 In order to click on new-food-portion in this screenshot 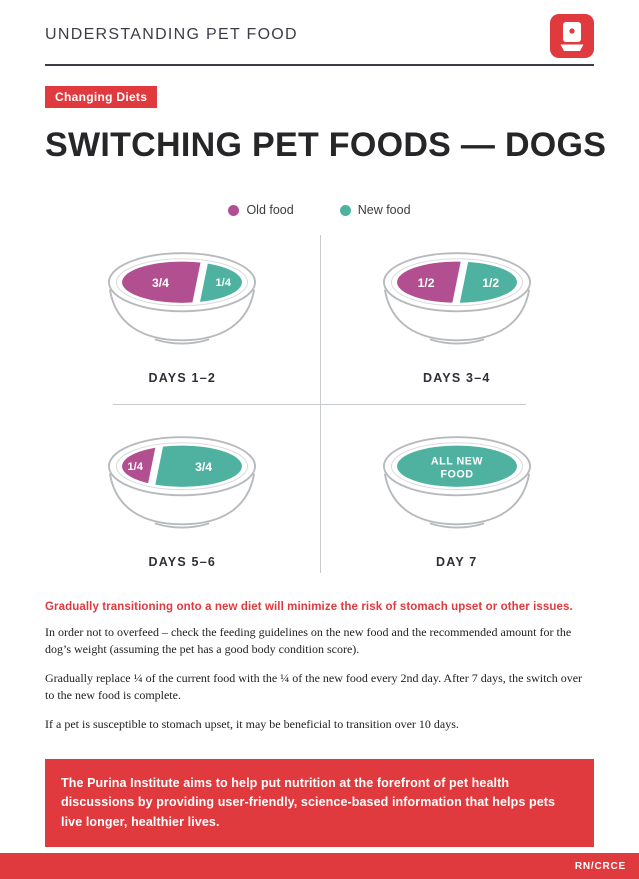, I will do `click(456, 466)`.